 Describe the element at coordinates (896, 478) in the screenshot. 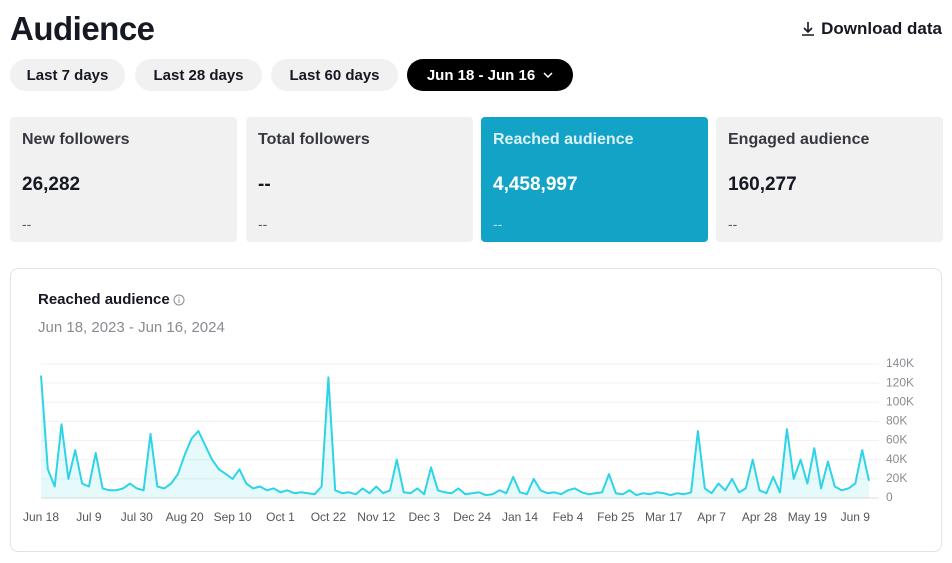

I see `y-tick-label: 20K` at that location.